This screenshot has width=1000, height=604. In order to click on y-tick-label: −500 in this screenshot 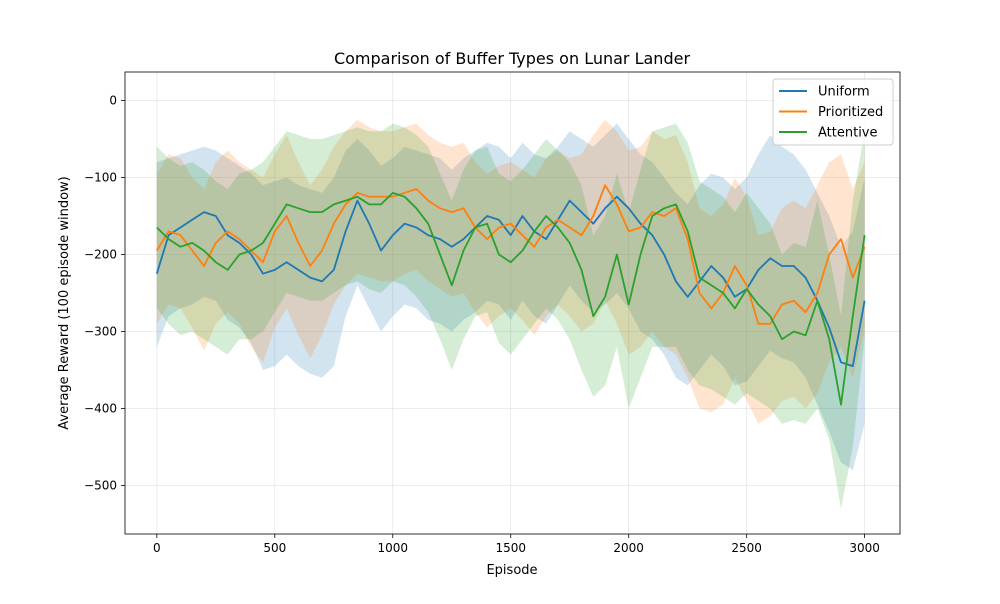, I will do `click(100, 485)`.